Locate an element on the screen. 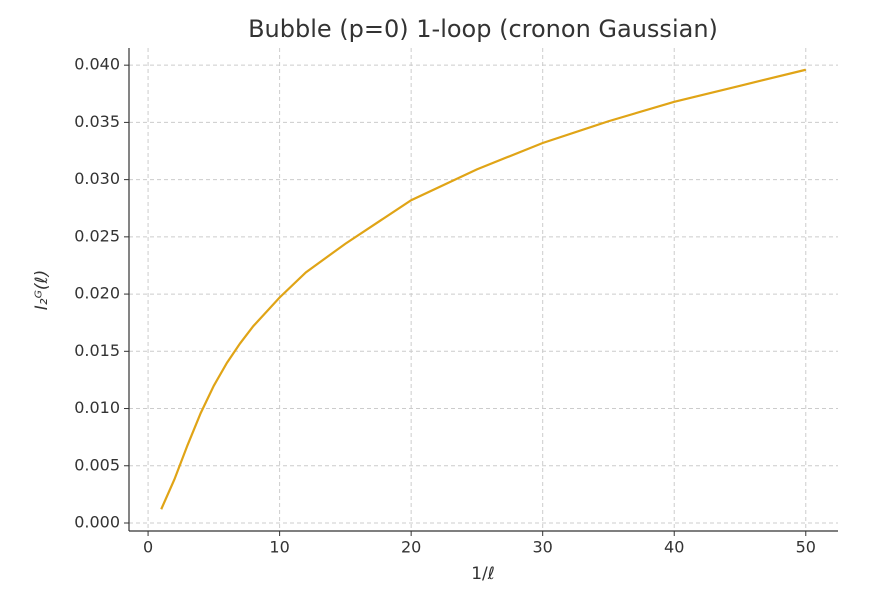 This screenshot has height=594, width=893. chart-title: Bubble (p=0) 1-loop (cronon Gaussian) is located at coordinates (483, 29).